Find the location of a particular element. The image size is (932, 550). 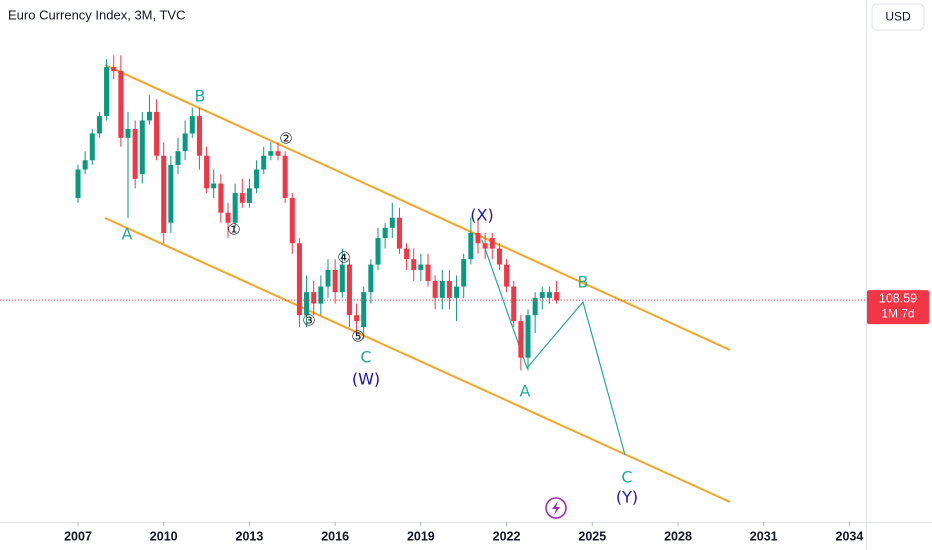

event-bolt is located at coordinates (556, 508).